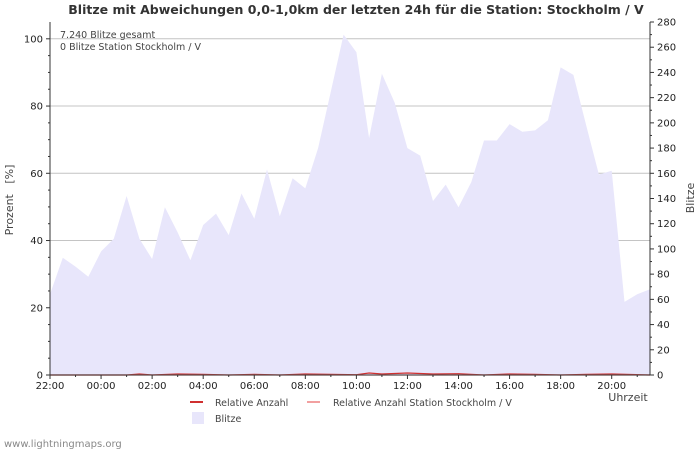  Describe the element at coordinates (666, 23) in the screenshot. I see `y-right-tick-label: 280` at that location.